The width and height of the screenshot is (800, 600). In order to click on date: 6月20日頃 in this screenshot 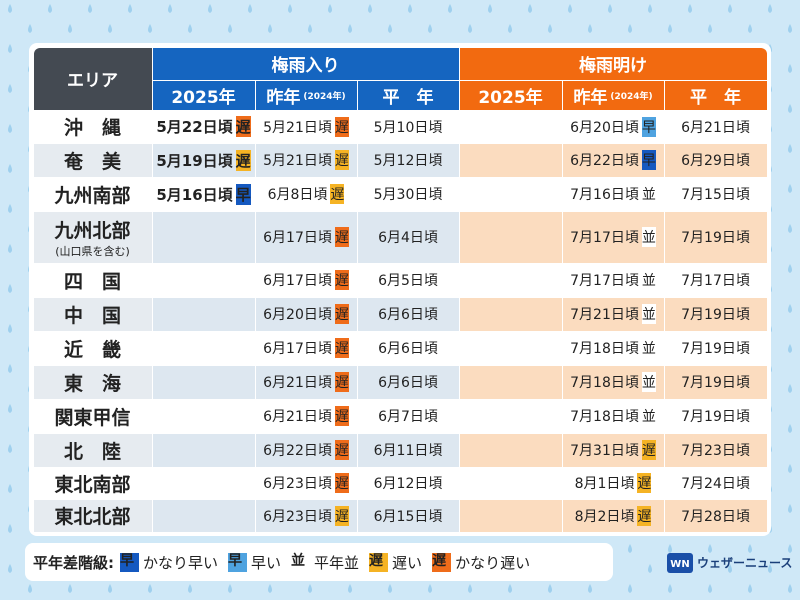, I will do `click(604, 127)`.